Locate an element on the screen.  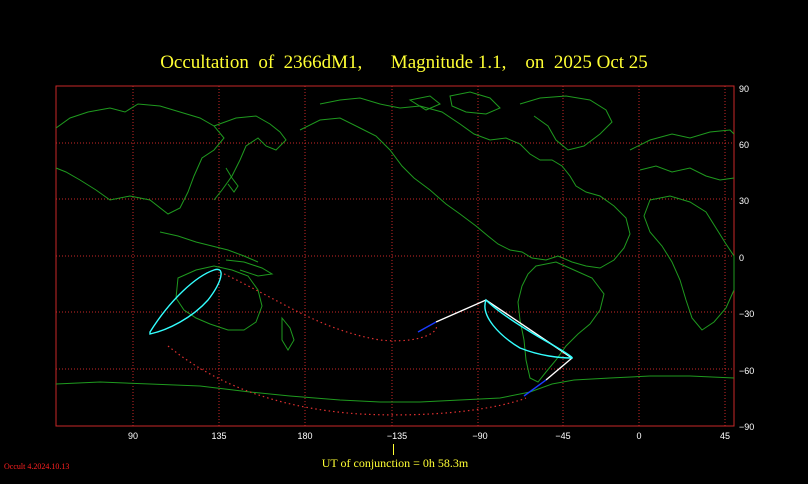
coast-new-zealand is located at coordinates (288, 333).